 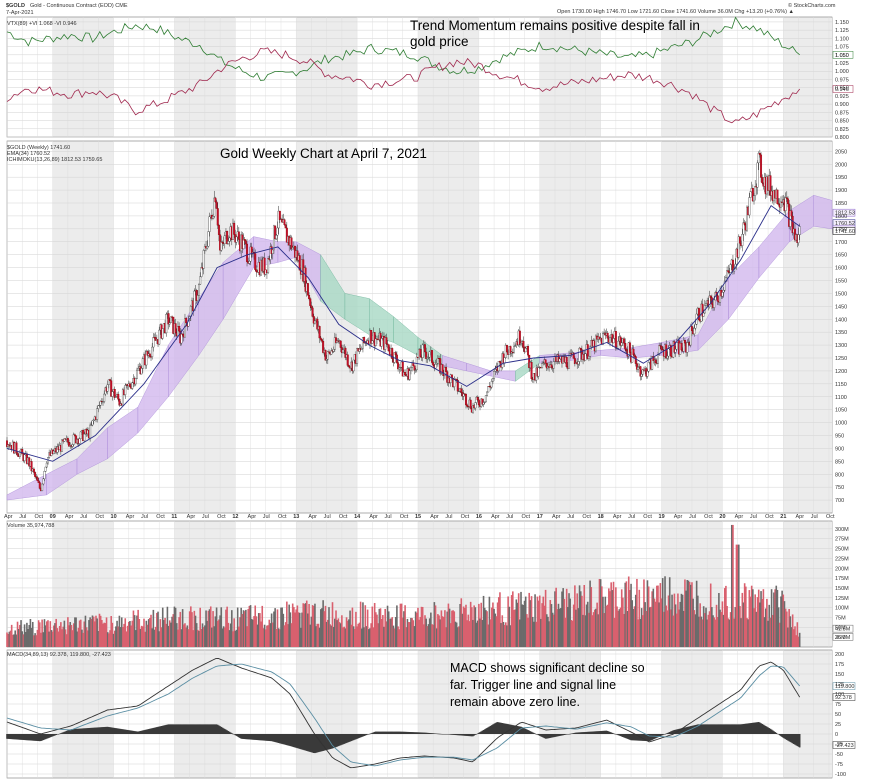 I want to click on macd-y-tick-label: 25, so click(x=838, y=725).